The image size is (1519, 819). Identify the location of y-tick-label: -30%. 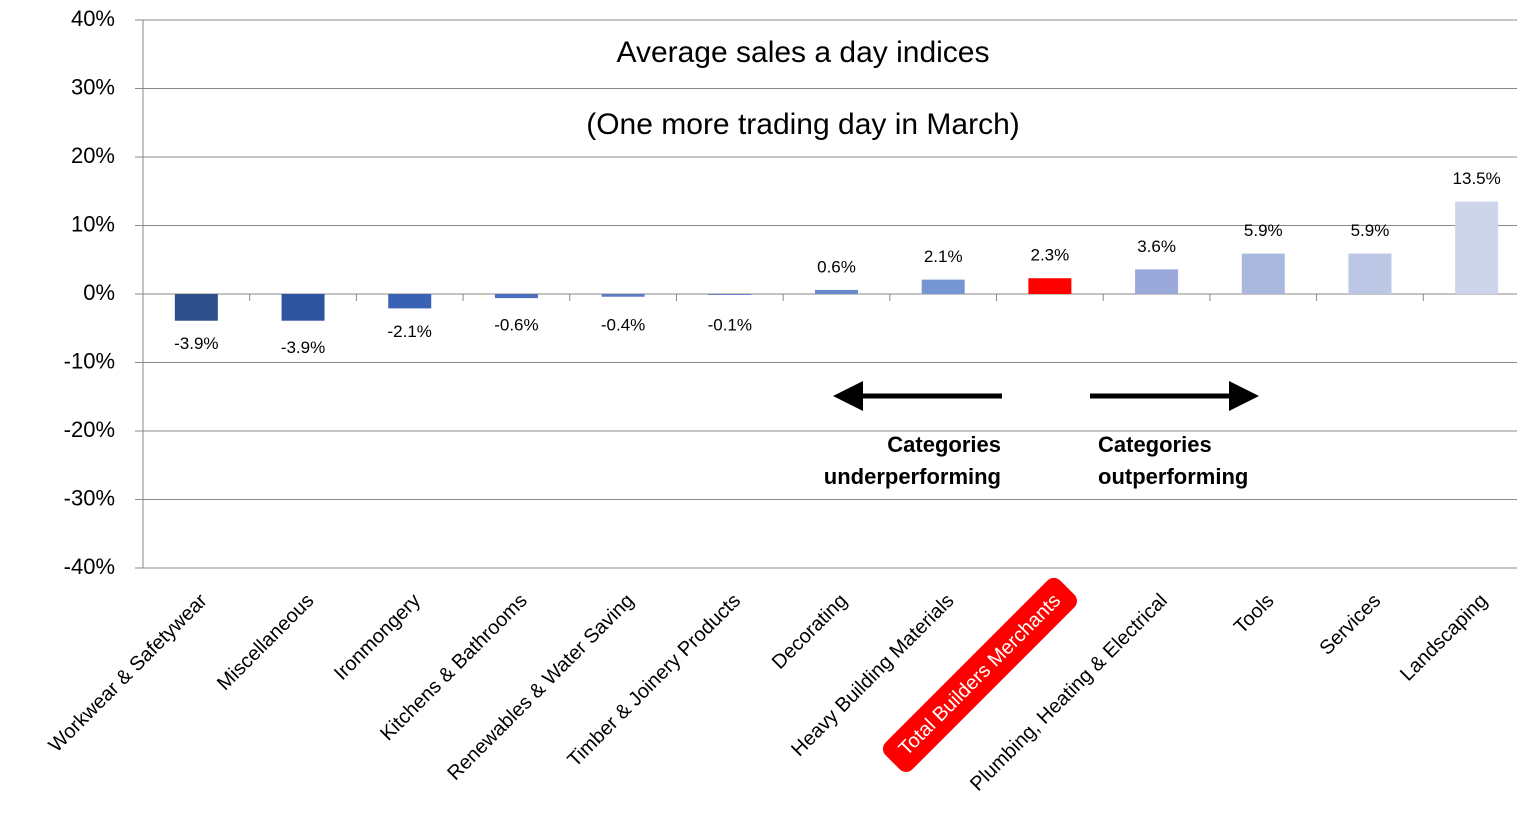
(89, 497).